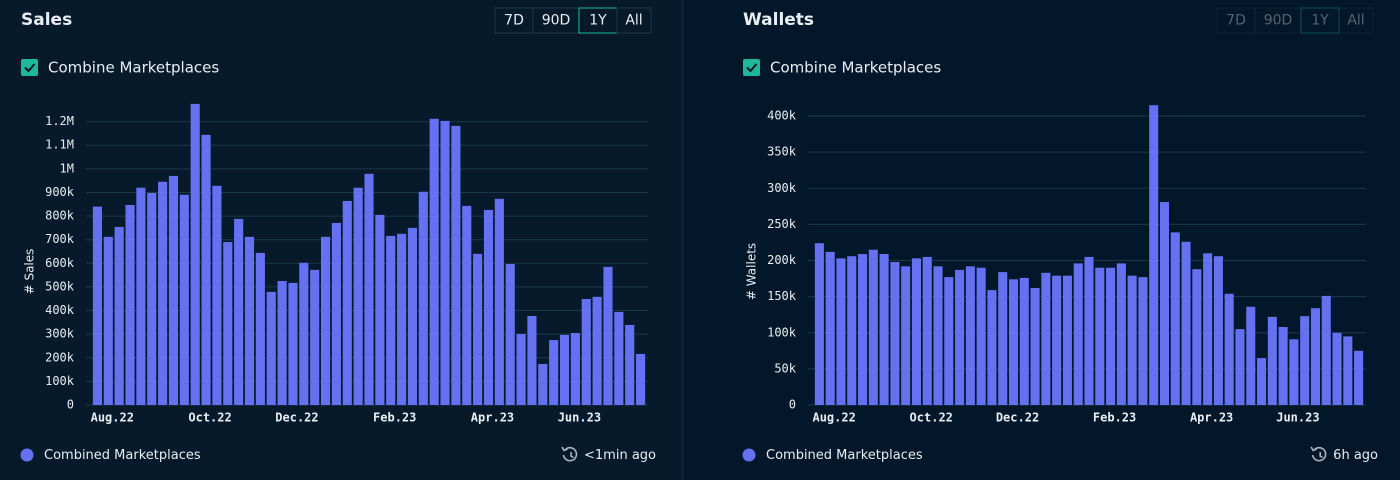 This screenshot has width=1400, height=480. Describe the element at coordinates (60, 216) in the screenshot. I see `y-tick-label: 800k` at that location.